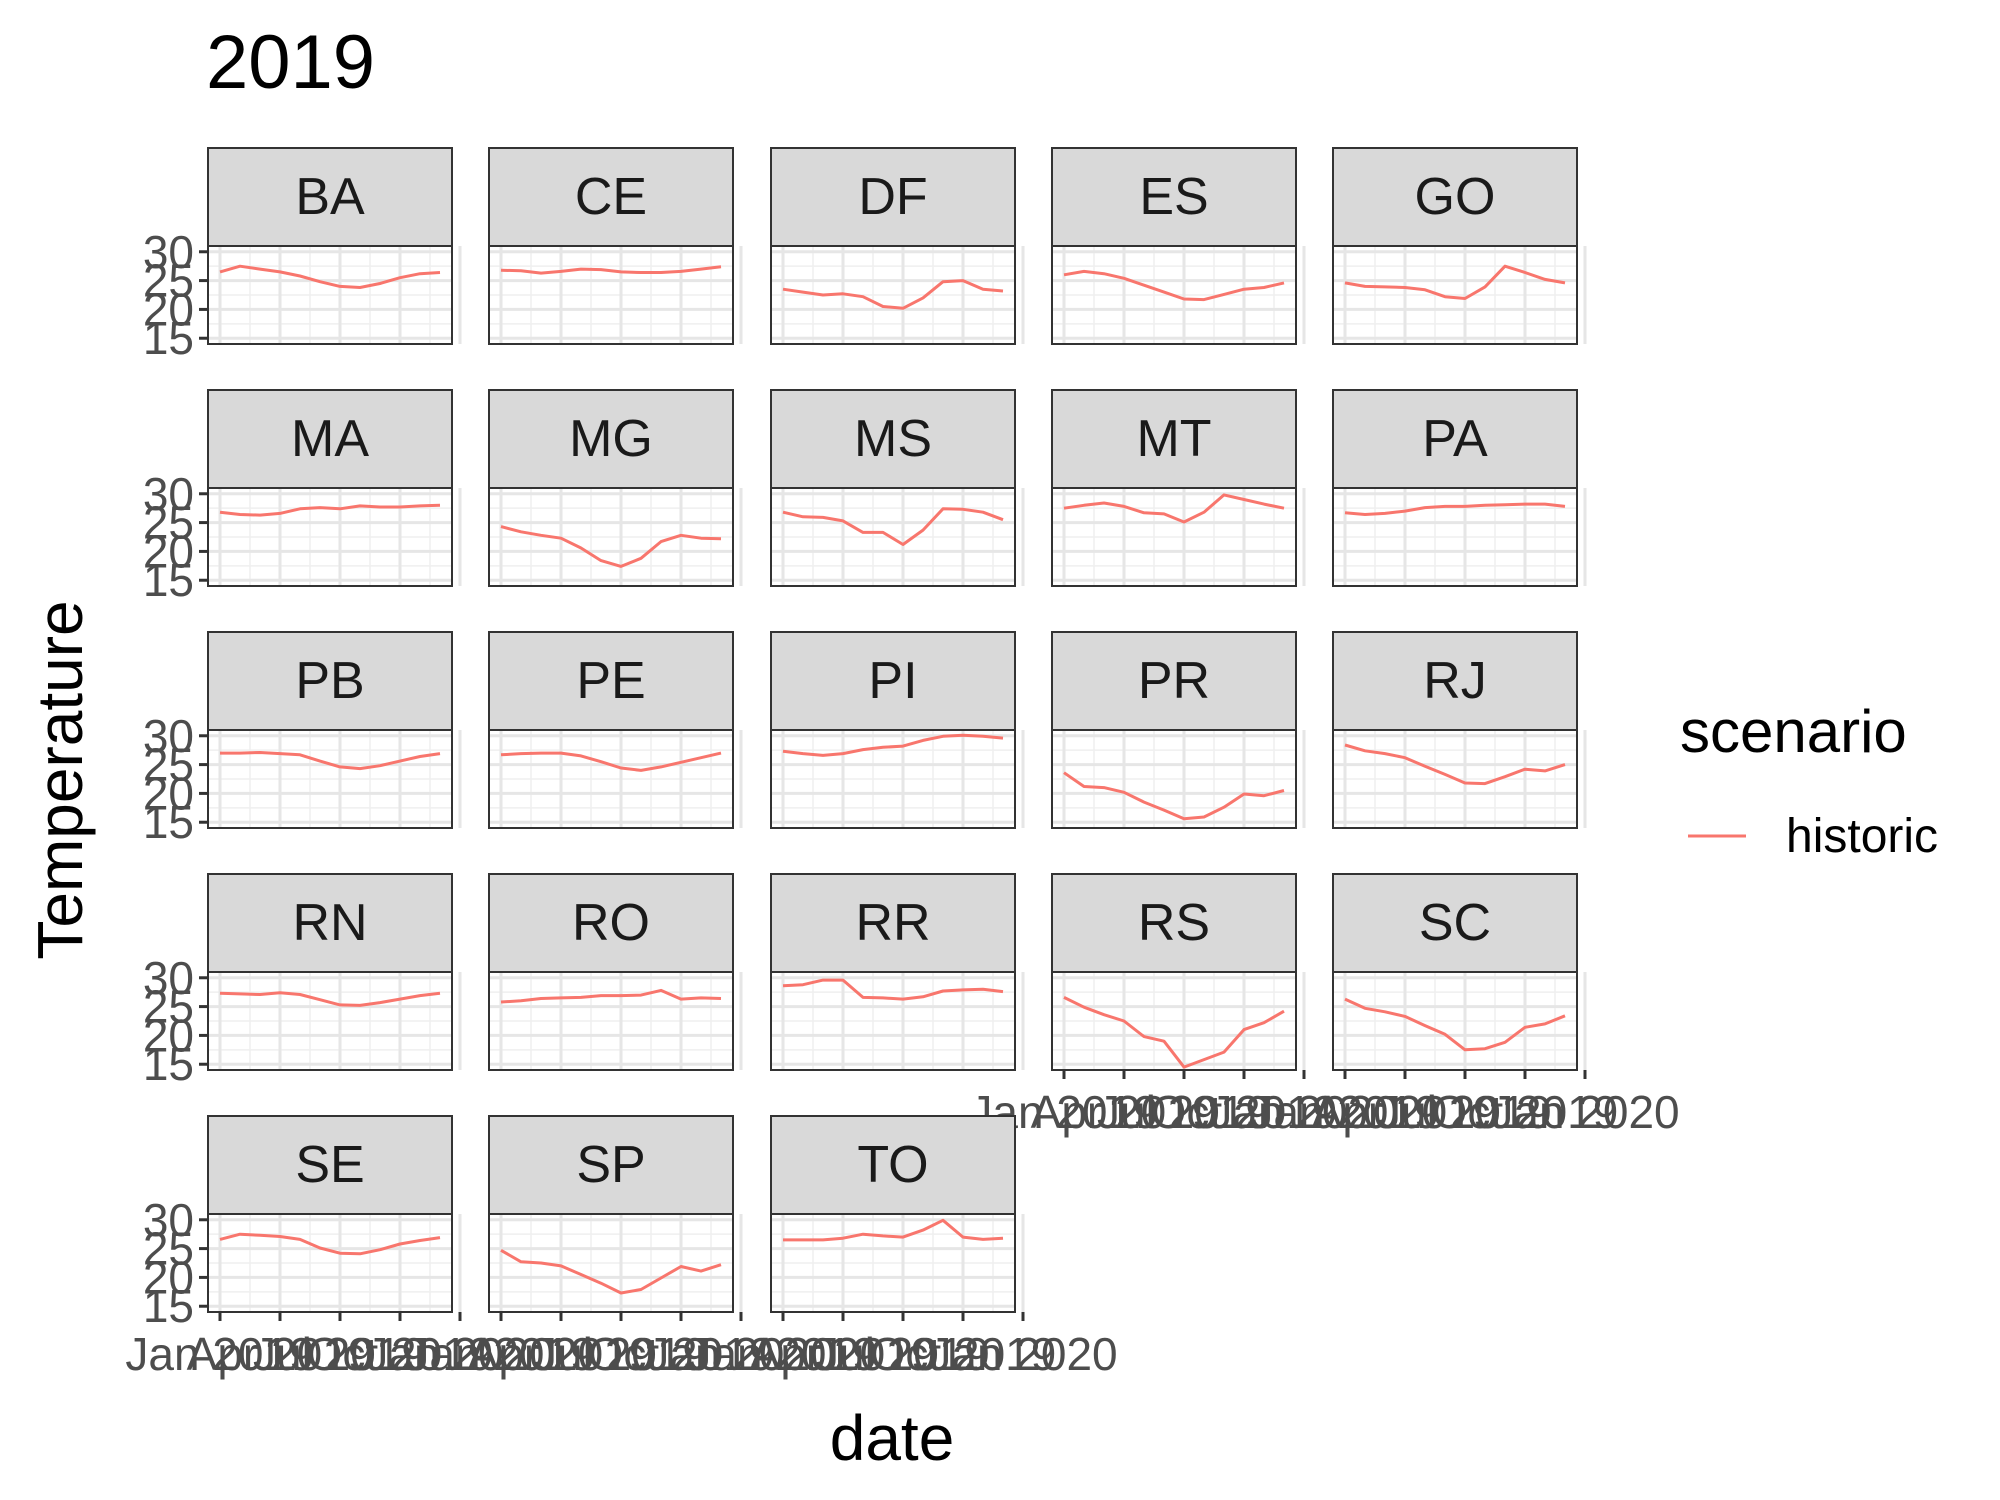 The width and height of the screenshot is (2000, 1500). What do you see at coordinates (1174, 681) in the screenshot?
I see `facet-label: PR` at bounding box center [1174, 681].